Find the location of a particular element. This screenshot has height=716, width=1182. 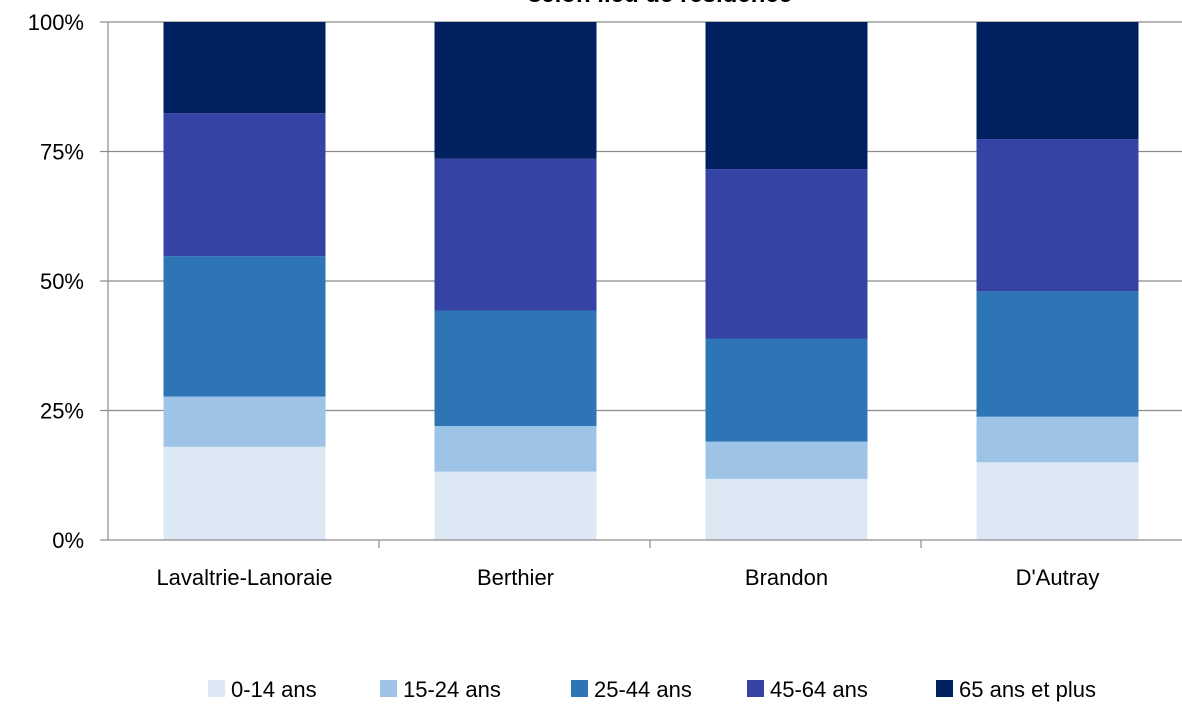

x-tick-label: Berthier is located at coordinates (515, 577).